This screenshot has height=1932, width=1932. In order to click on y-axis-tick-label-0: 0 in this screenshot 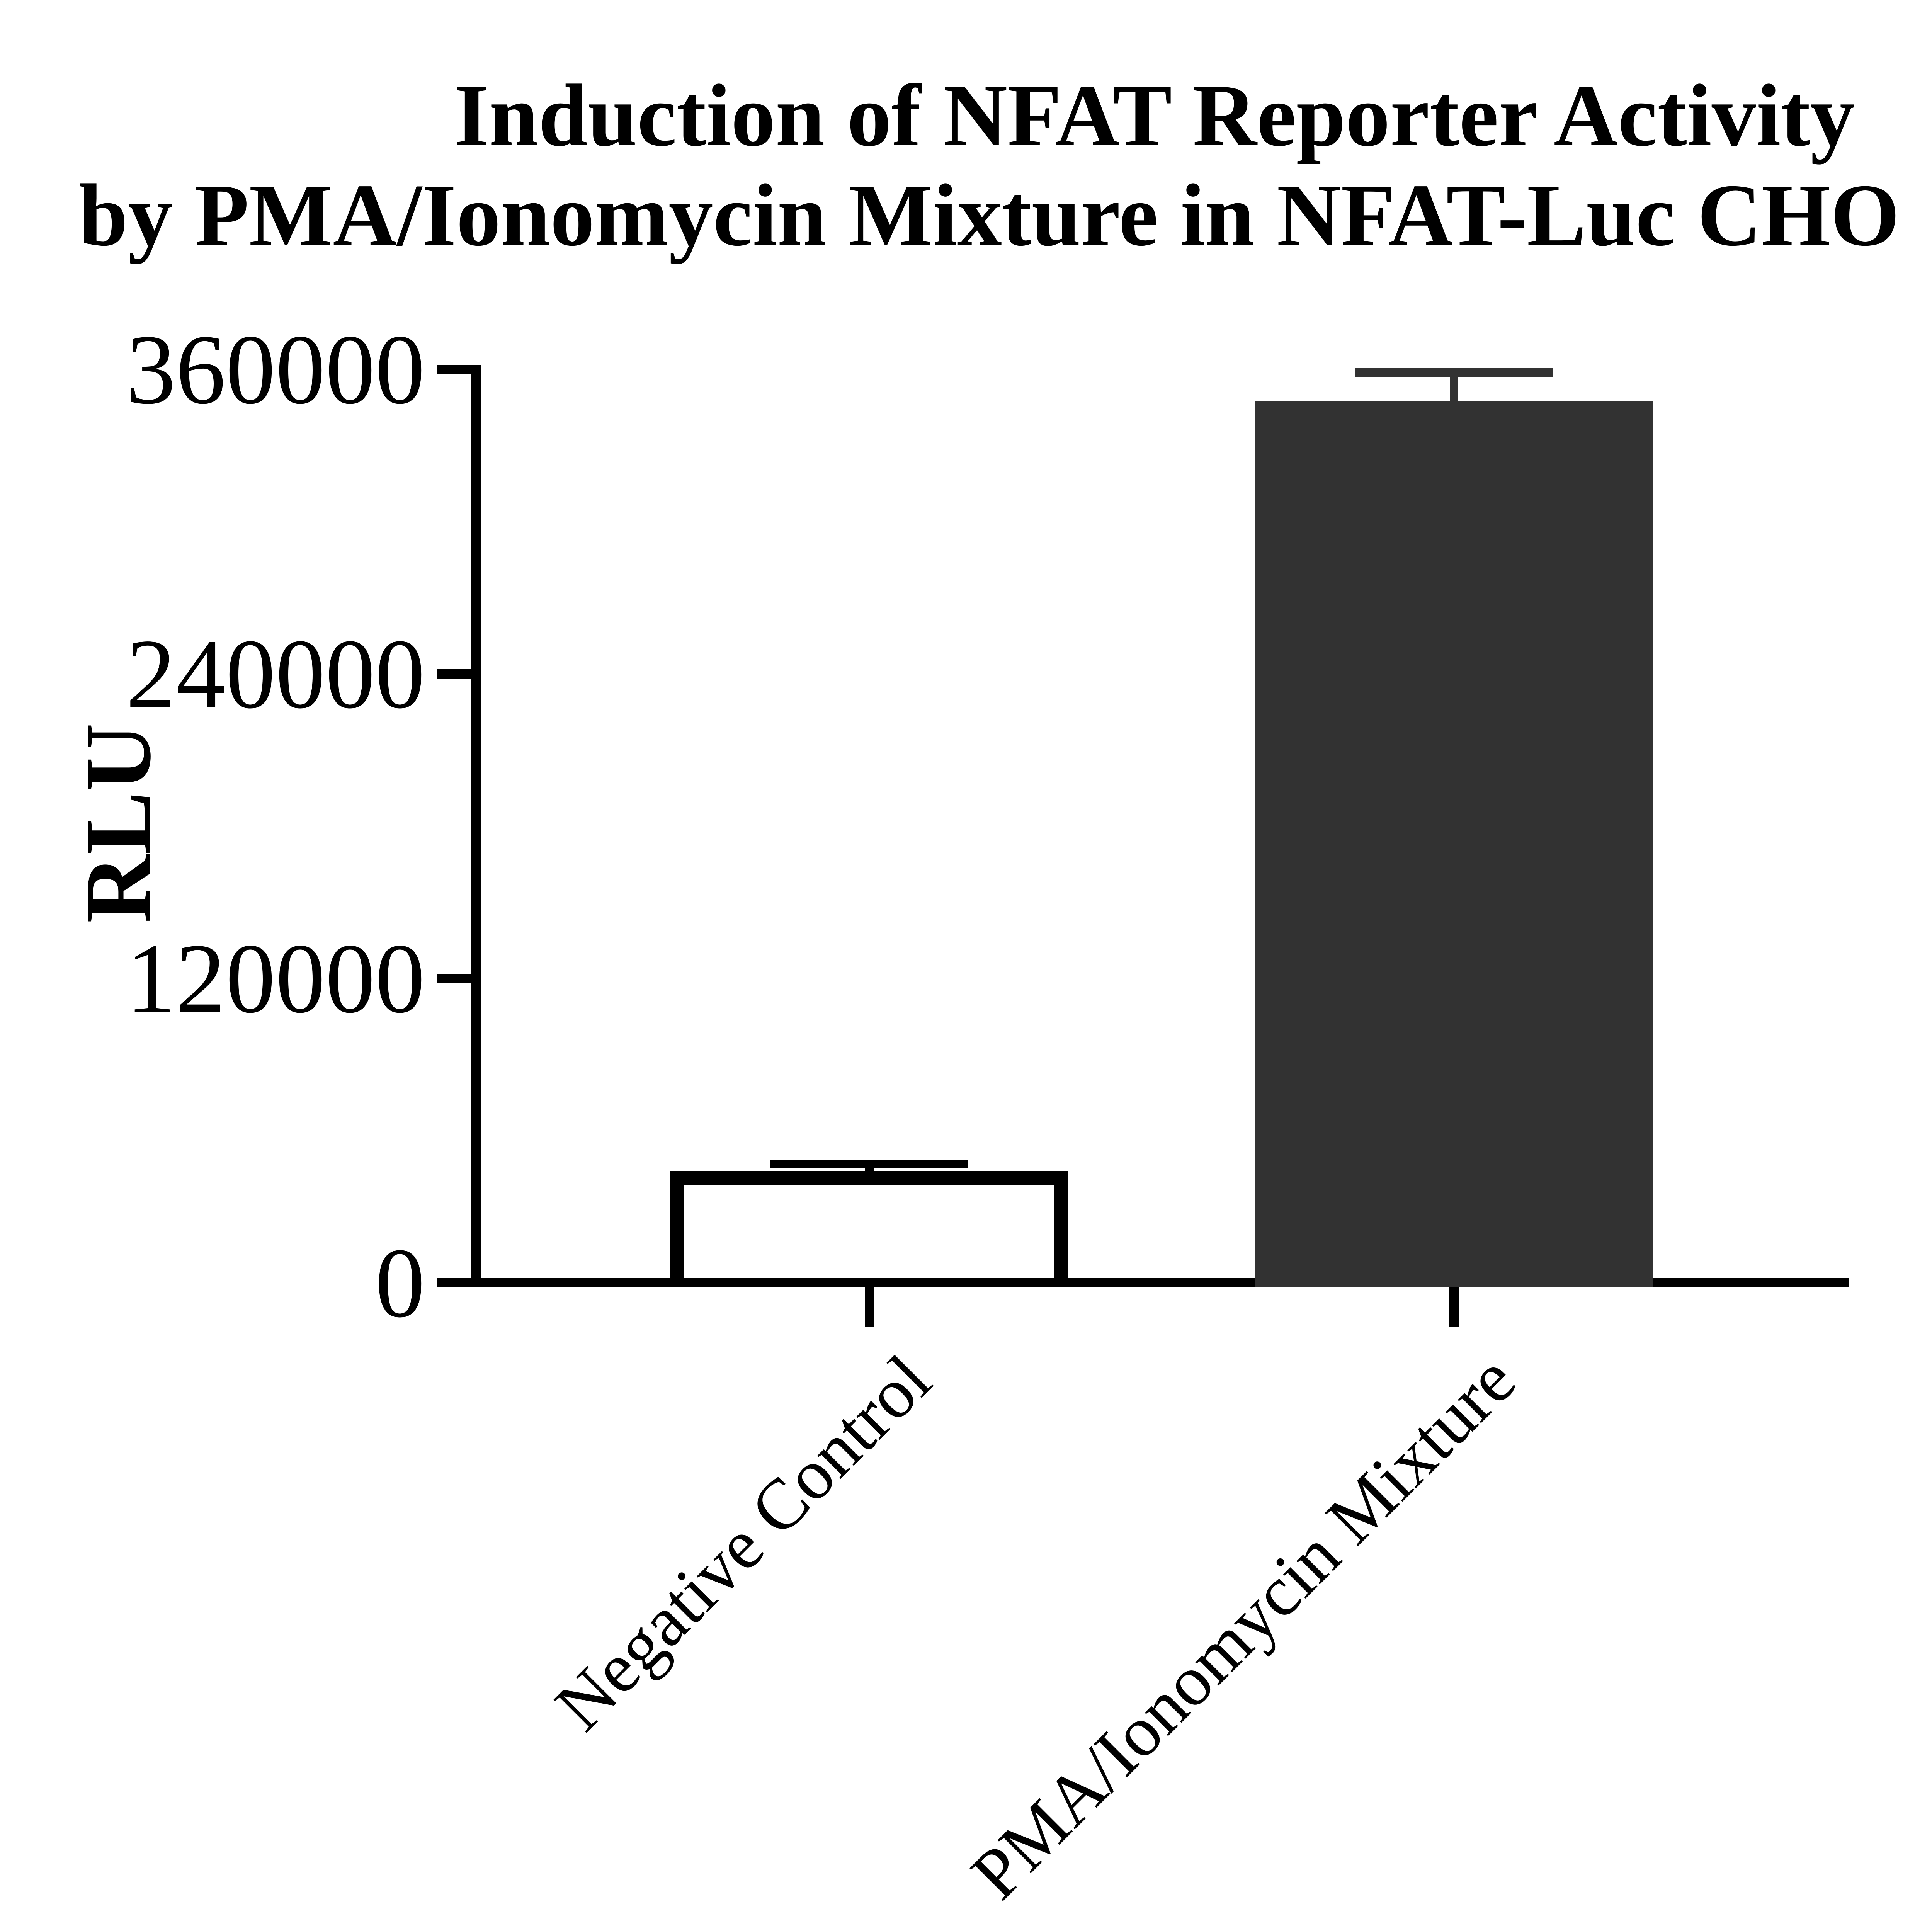, I will do `click(400, 1283)`.